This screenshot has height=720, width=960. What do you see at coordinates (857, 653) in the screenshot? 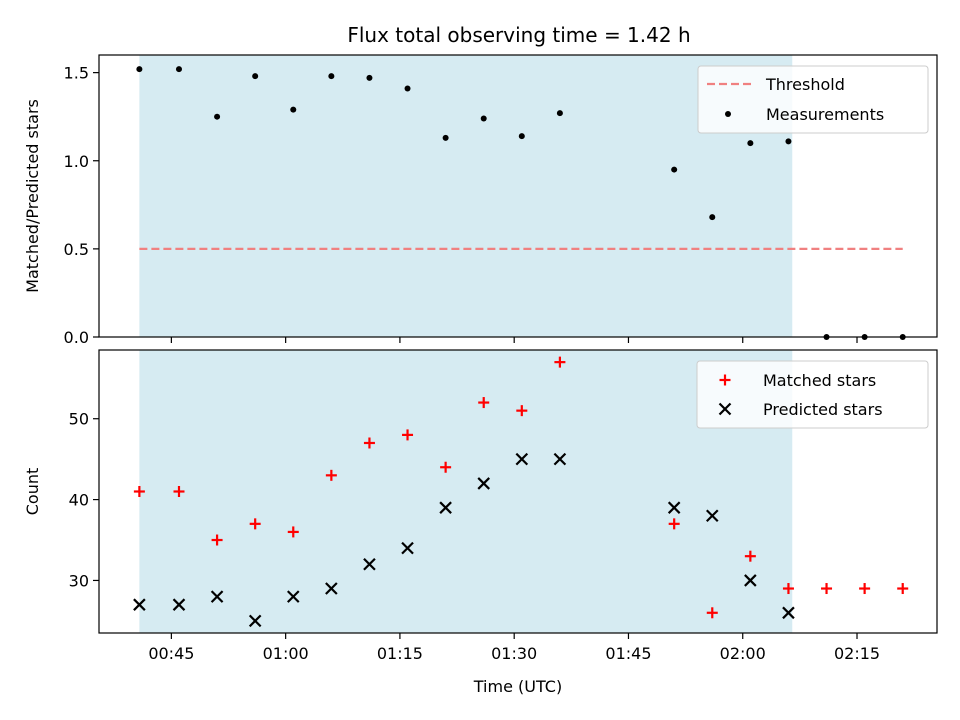
I see `x-tick-label: 02:15` at bounding box center [857, 653].